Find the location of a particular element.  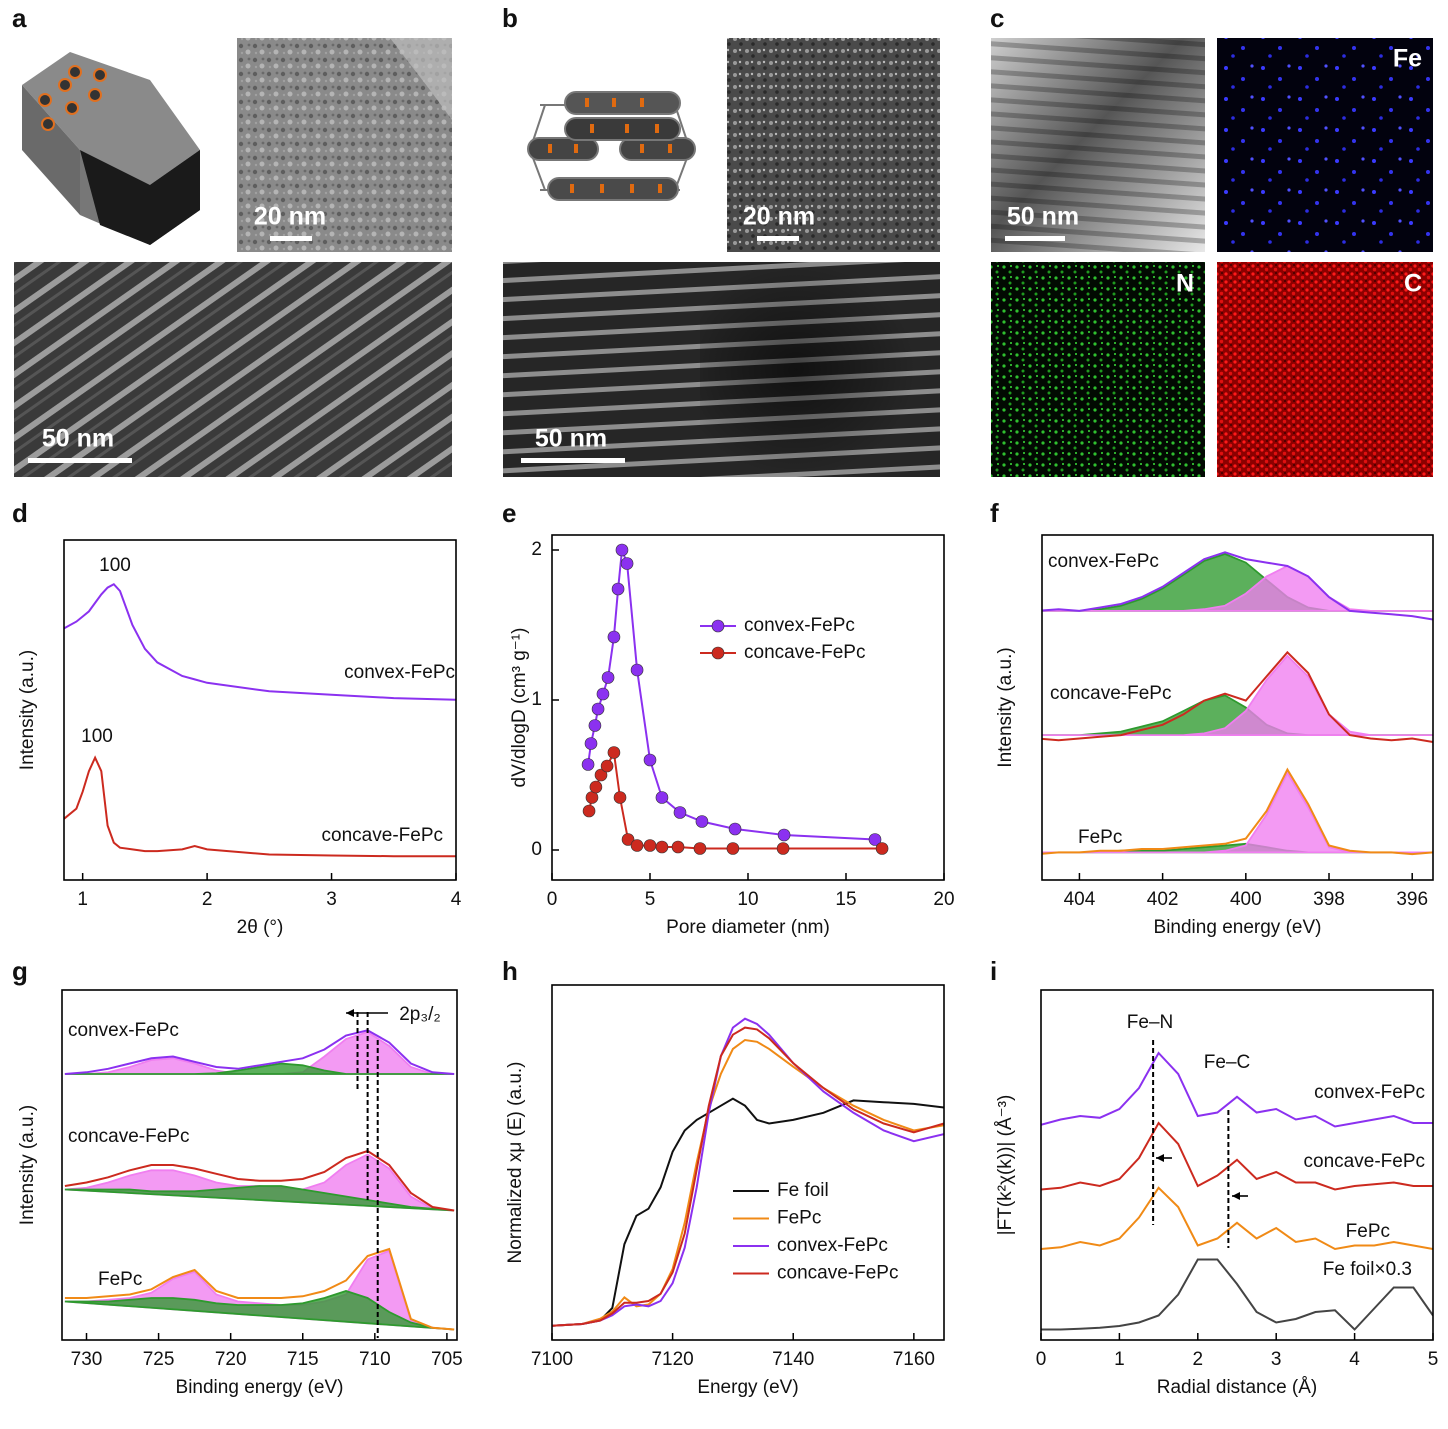

x-tick-label: 0 is located at coordinates (552, 899).